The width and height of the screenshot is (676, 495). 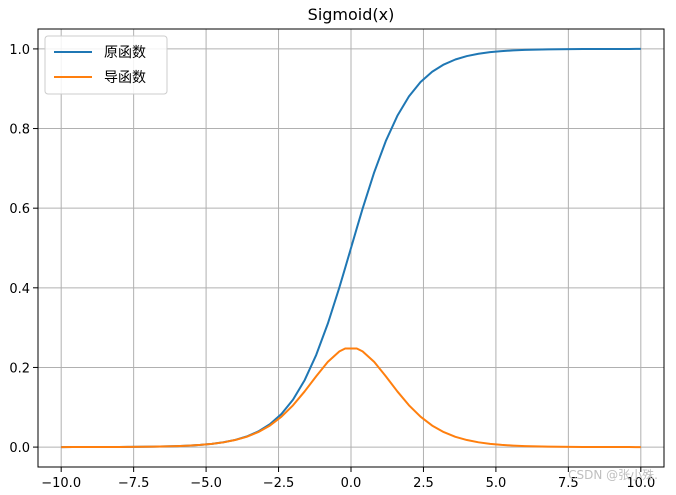 I want to click on x-tick-label: 0.0, so click(x=351, y=483).